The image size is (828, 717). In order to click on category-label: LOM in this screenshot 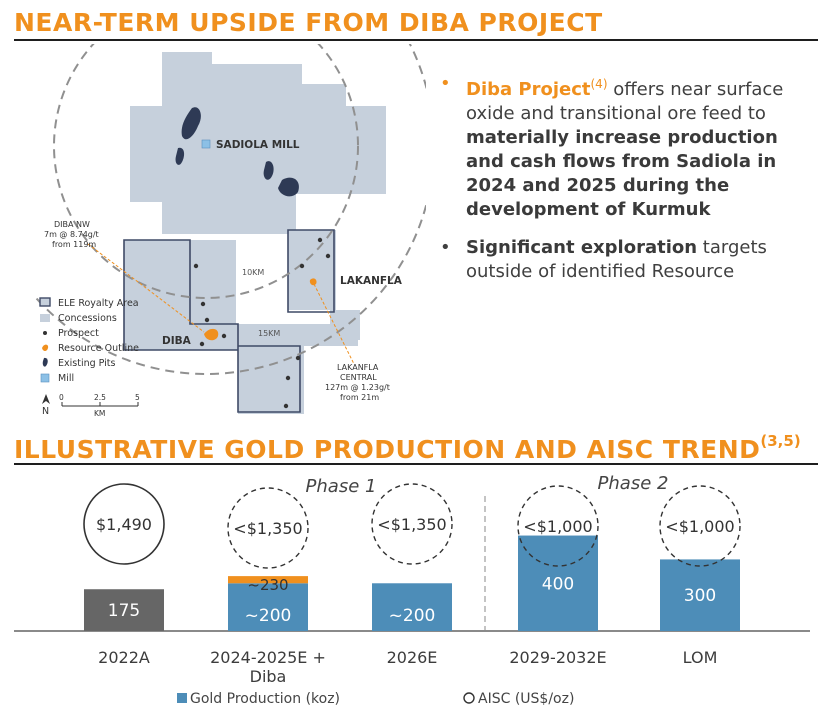, I will do `click(700, 657)`.